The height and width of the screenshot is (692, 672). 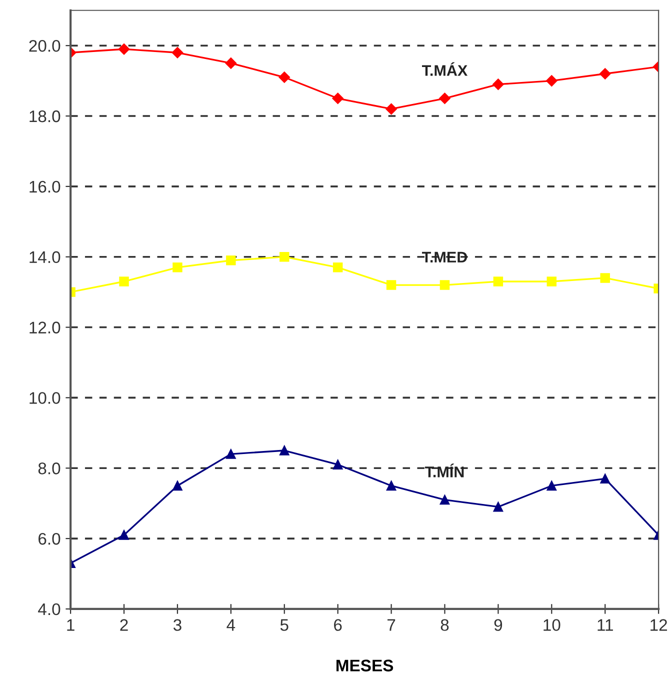 I want to click on x-tick-label: 1, so click(x=70, y=625).